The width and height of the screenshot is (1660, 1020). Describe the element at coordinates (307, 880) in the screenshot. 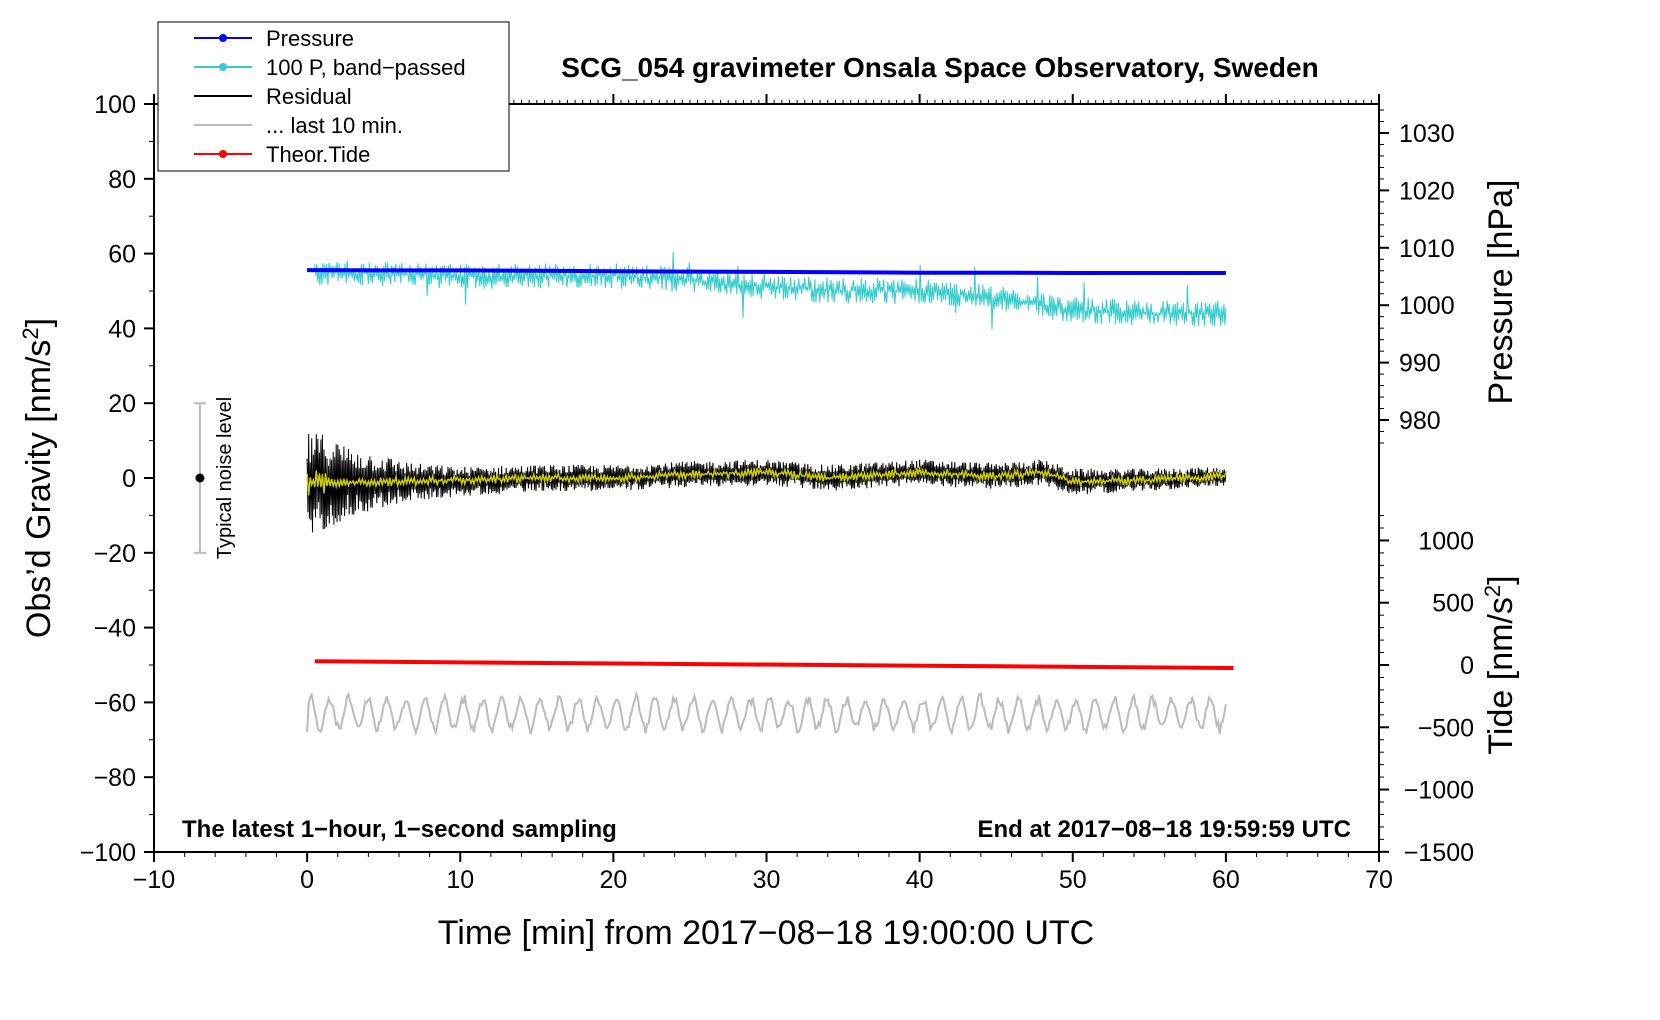

I see `x-tick-label: 0` at that location.